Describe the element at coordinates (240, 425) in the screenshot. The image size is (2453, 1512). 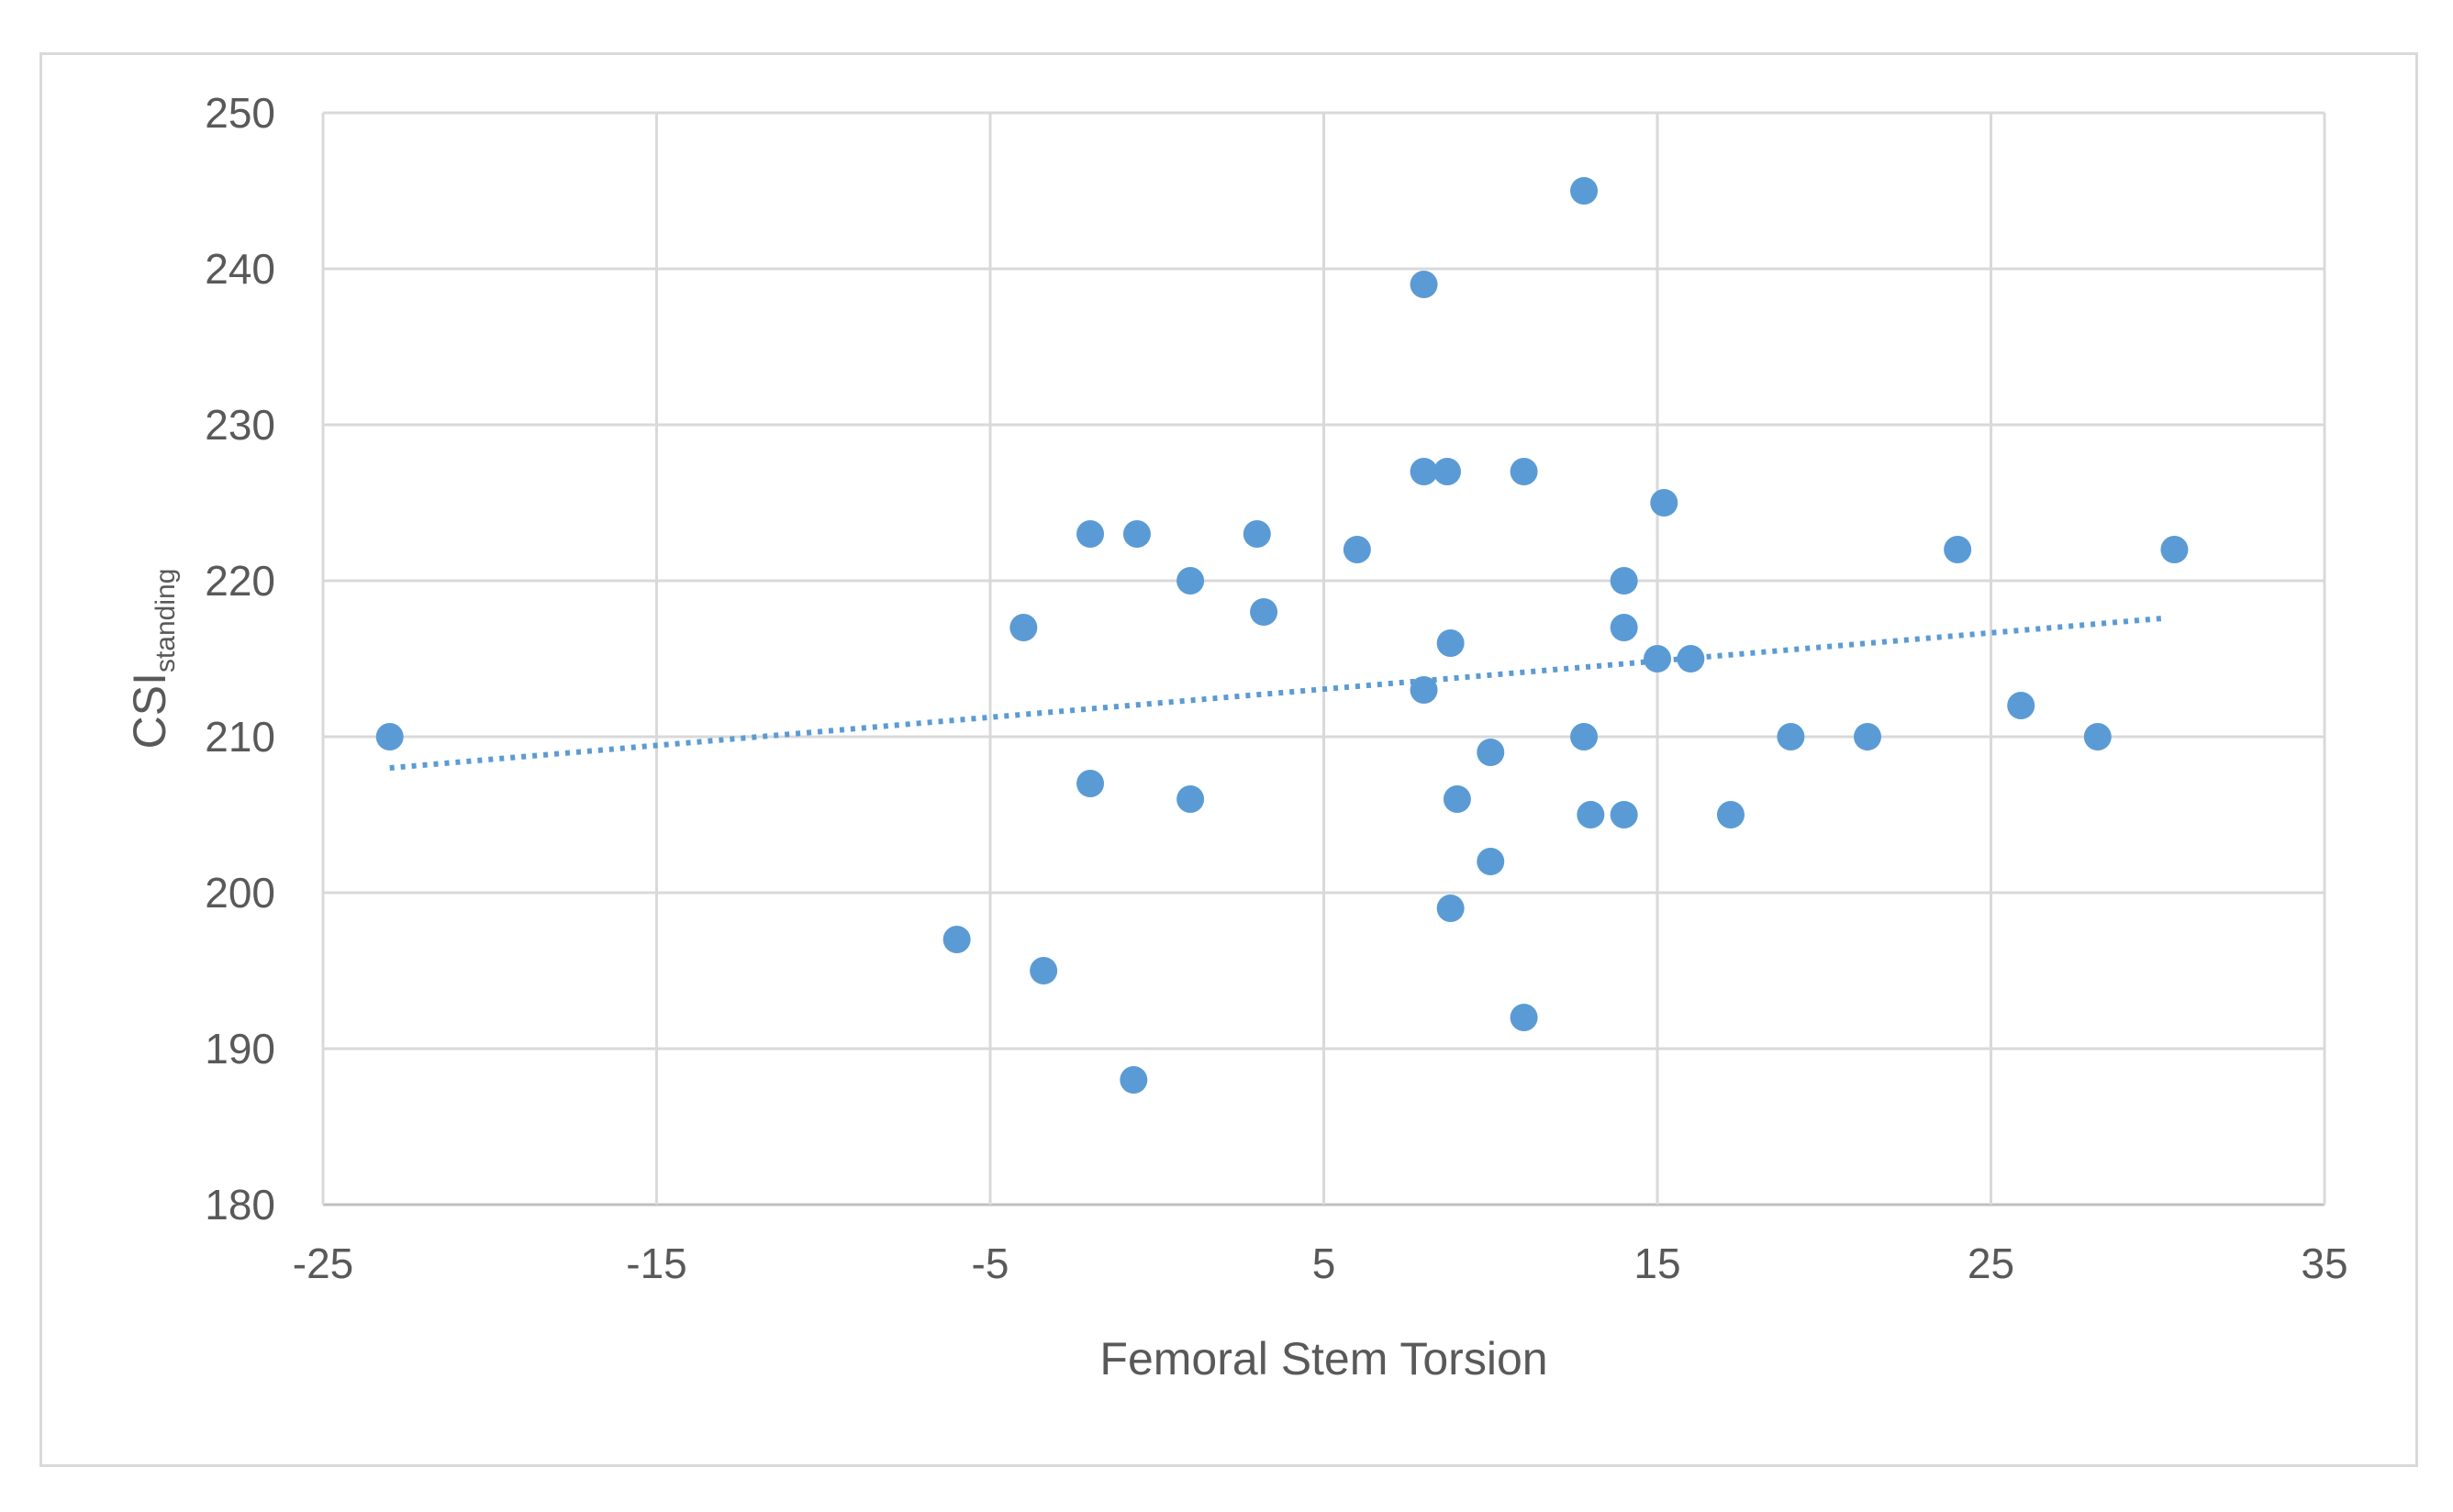
I see `y-tick-label: 230` at that location.